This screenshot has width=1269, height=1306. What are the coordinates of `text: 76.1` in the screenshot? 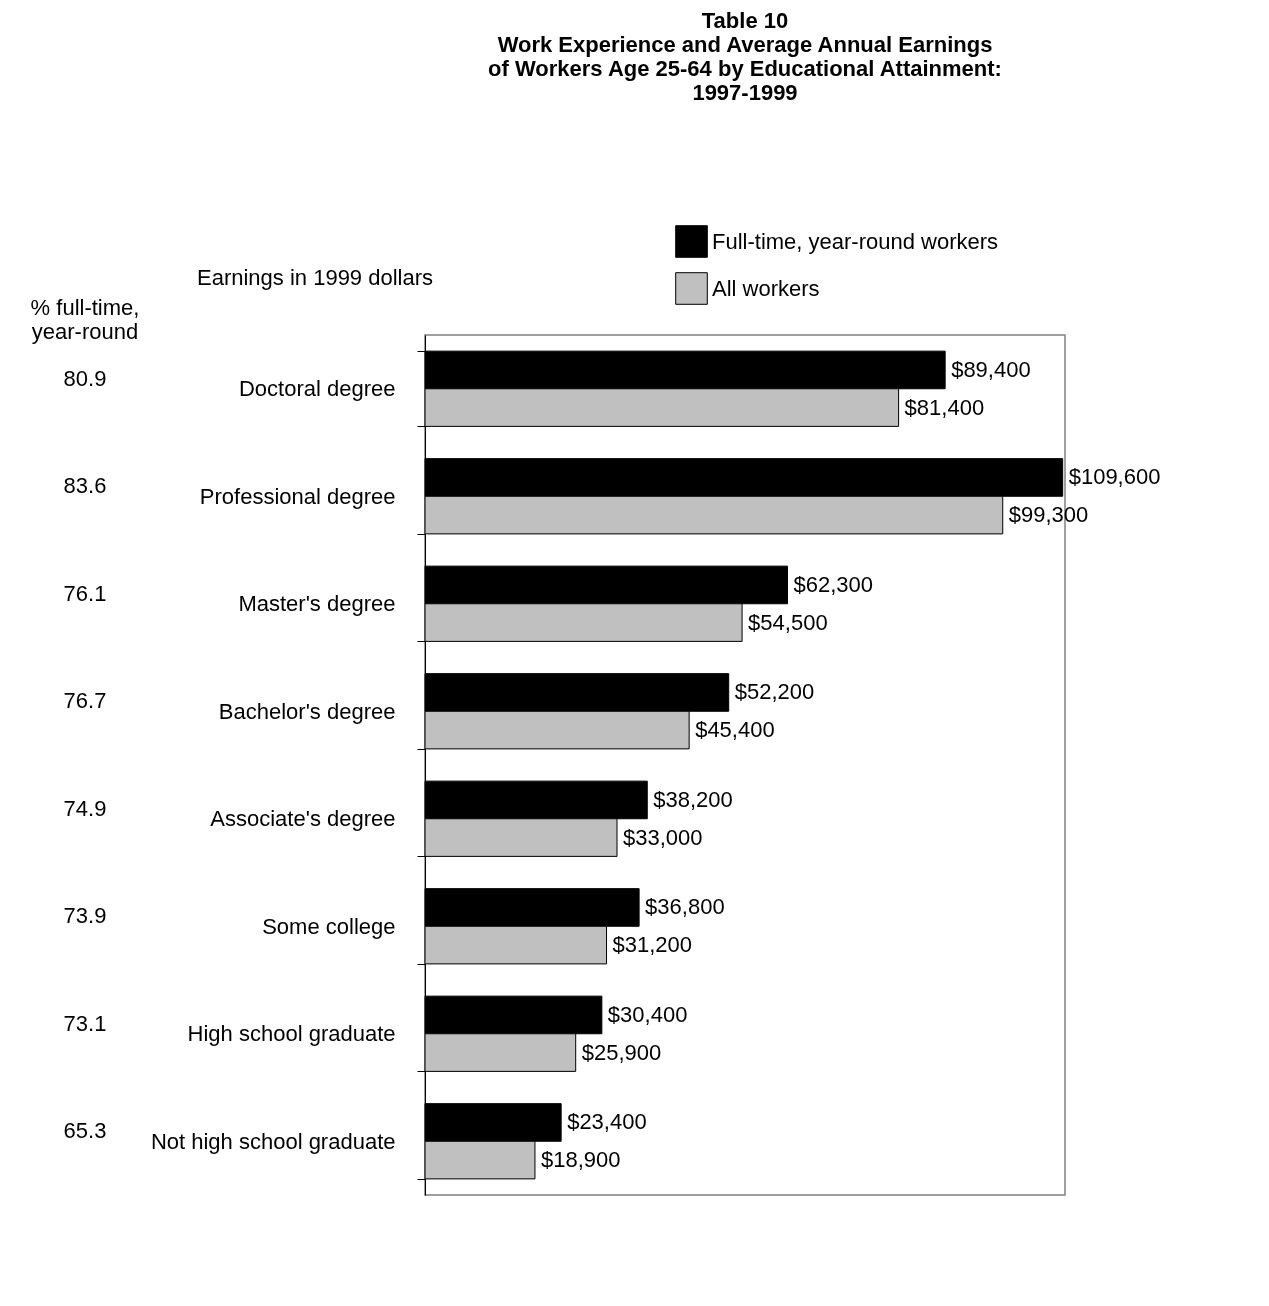 It's located at (85, 593).